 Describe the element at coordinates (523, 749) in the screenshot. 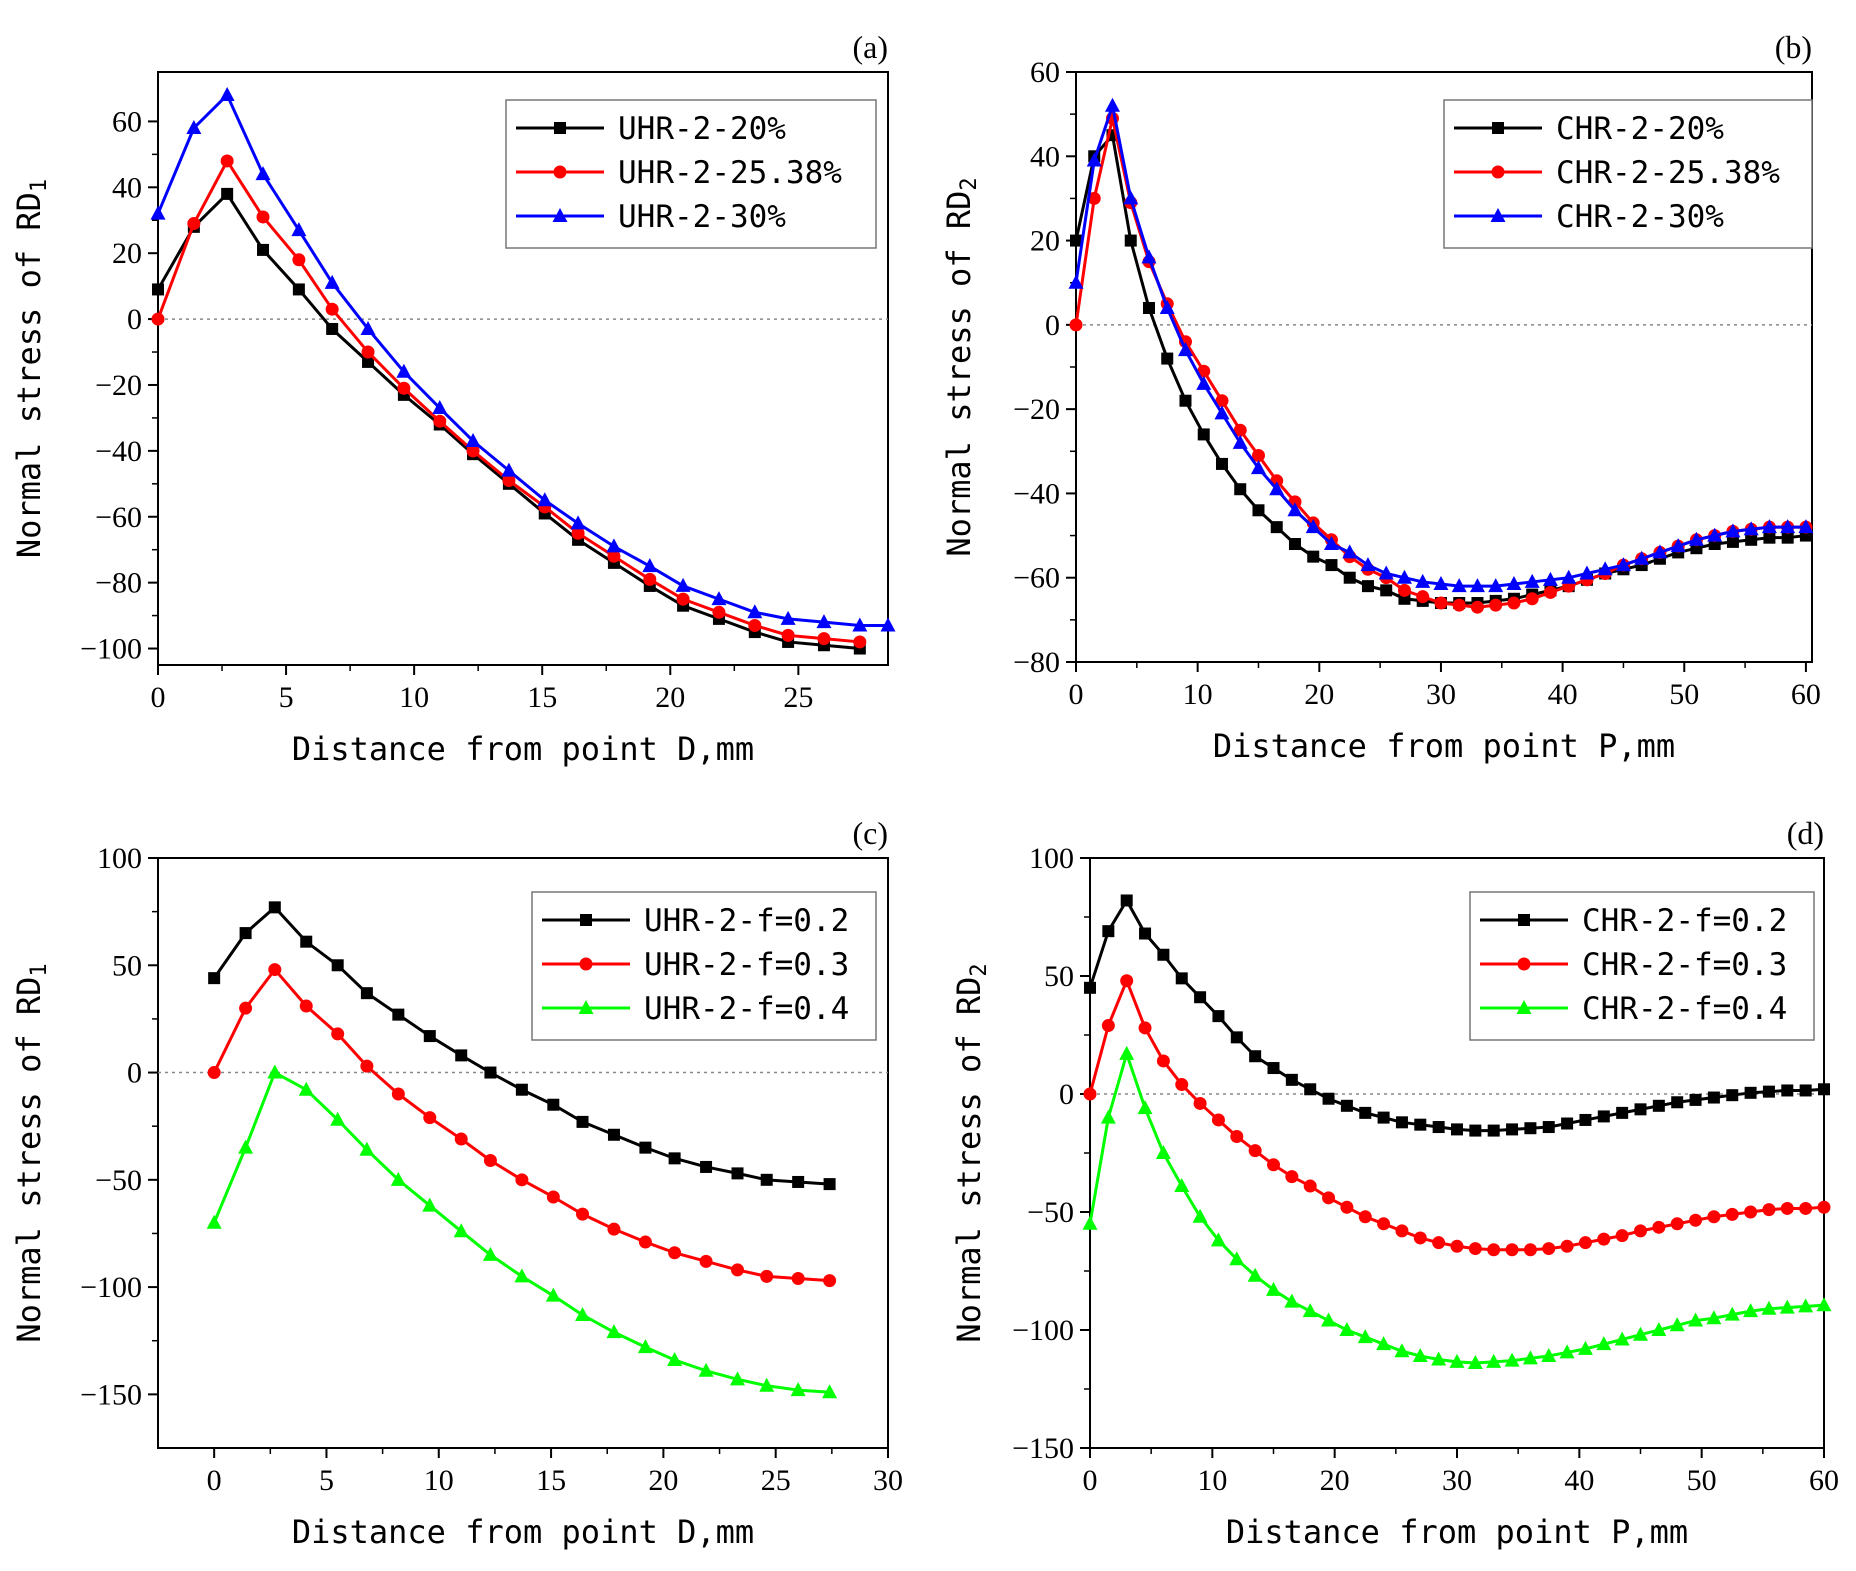

I see `x-axis-label: Distance from point D,mm` at that location.